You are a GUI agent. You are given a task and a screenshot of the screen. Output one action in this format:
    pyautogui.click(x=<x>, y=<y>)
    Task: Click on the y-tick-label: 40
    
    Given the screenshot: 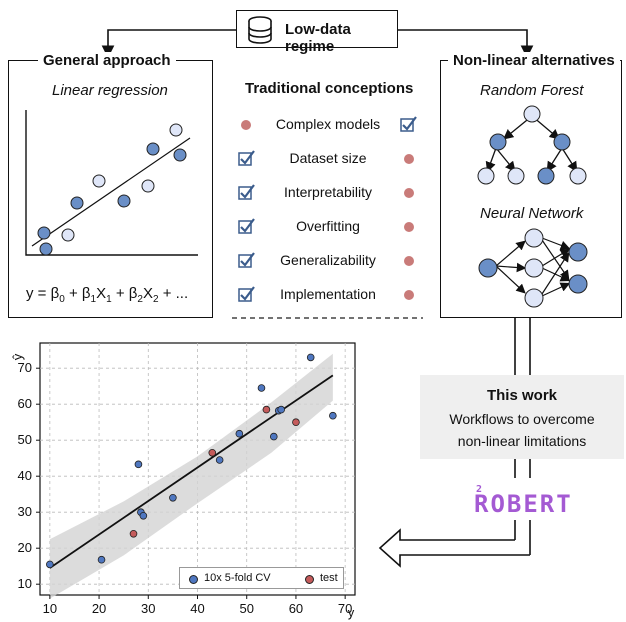 What is the action you would take?
    pyautogui.click(x=25, y=475)
    